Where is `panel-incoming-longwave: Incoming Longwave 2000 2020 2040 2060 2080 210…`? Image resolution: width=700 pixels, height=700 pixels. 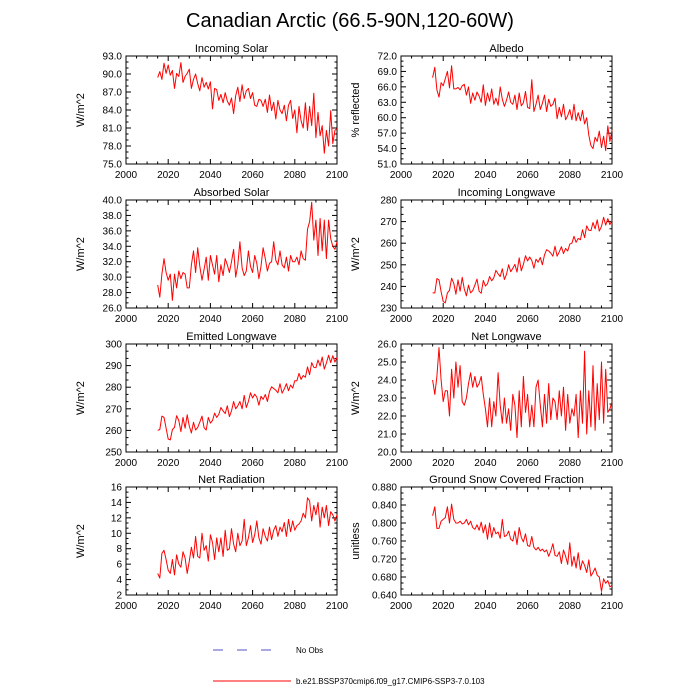
panel-incoming-longwave: Incoming Longwave 2000 2020 2040 2060 2080 210… is located at coordinates (487, 256).